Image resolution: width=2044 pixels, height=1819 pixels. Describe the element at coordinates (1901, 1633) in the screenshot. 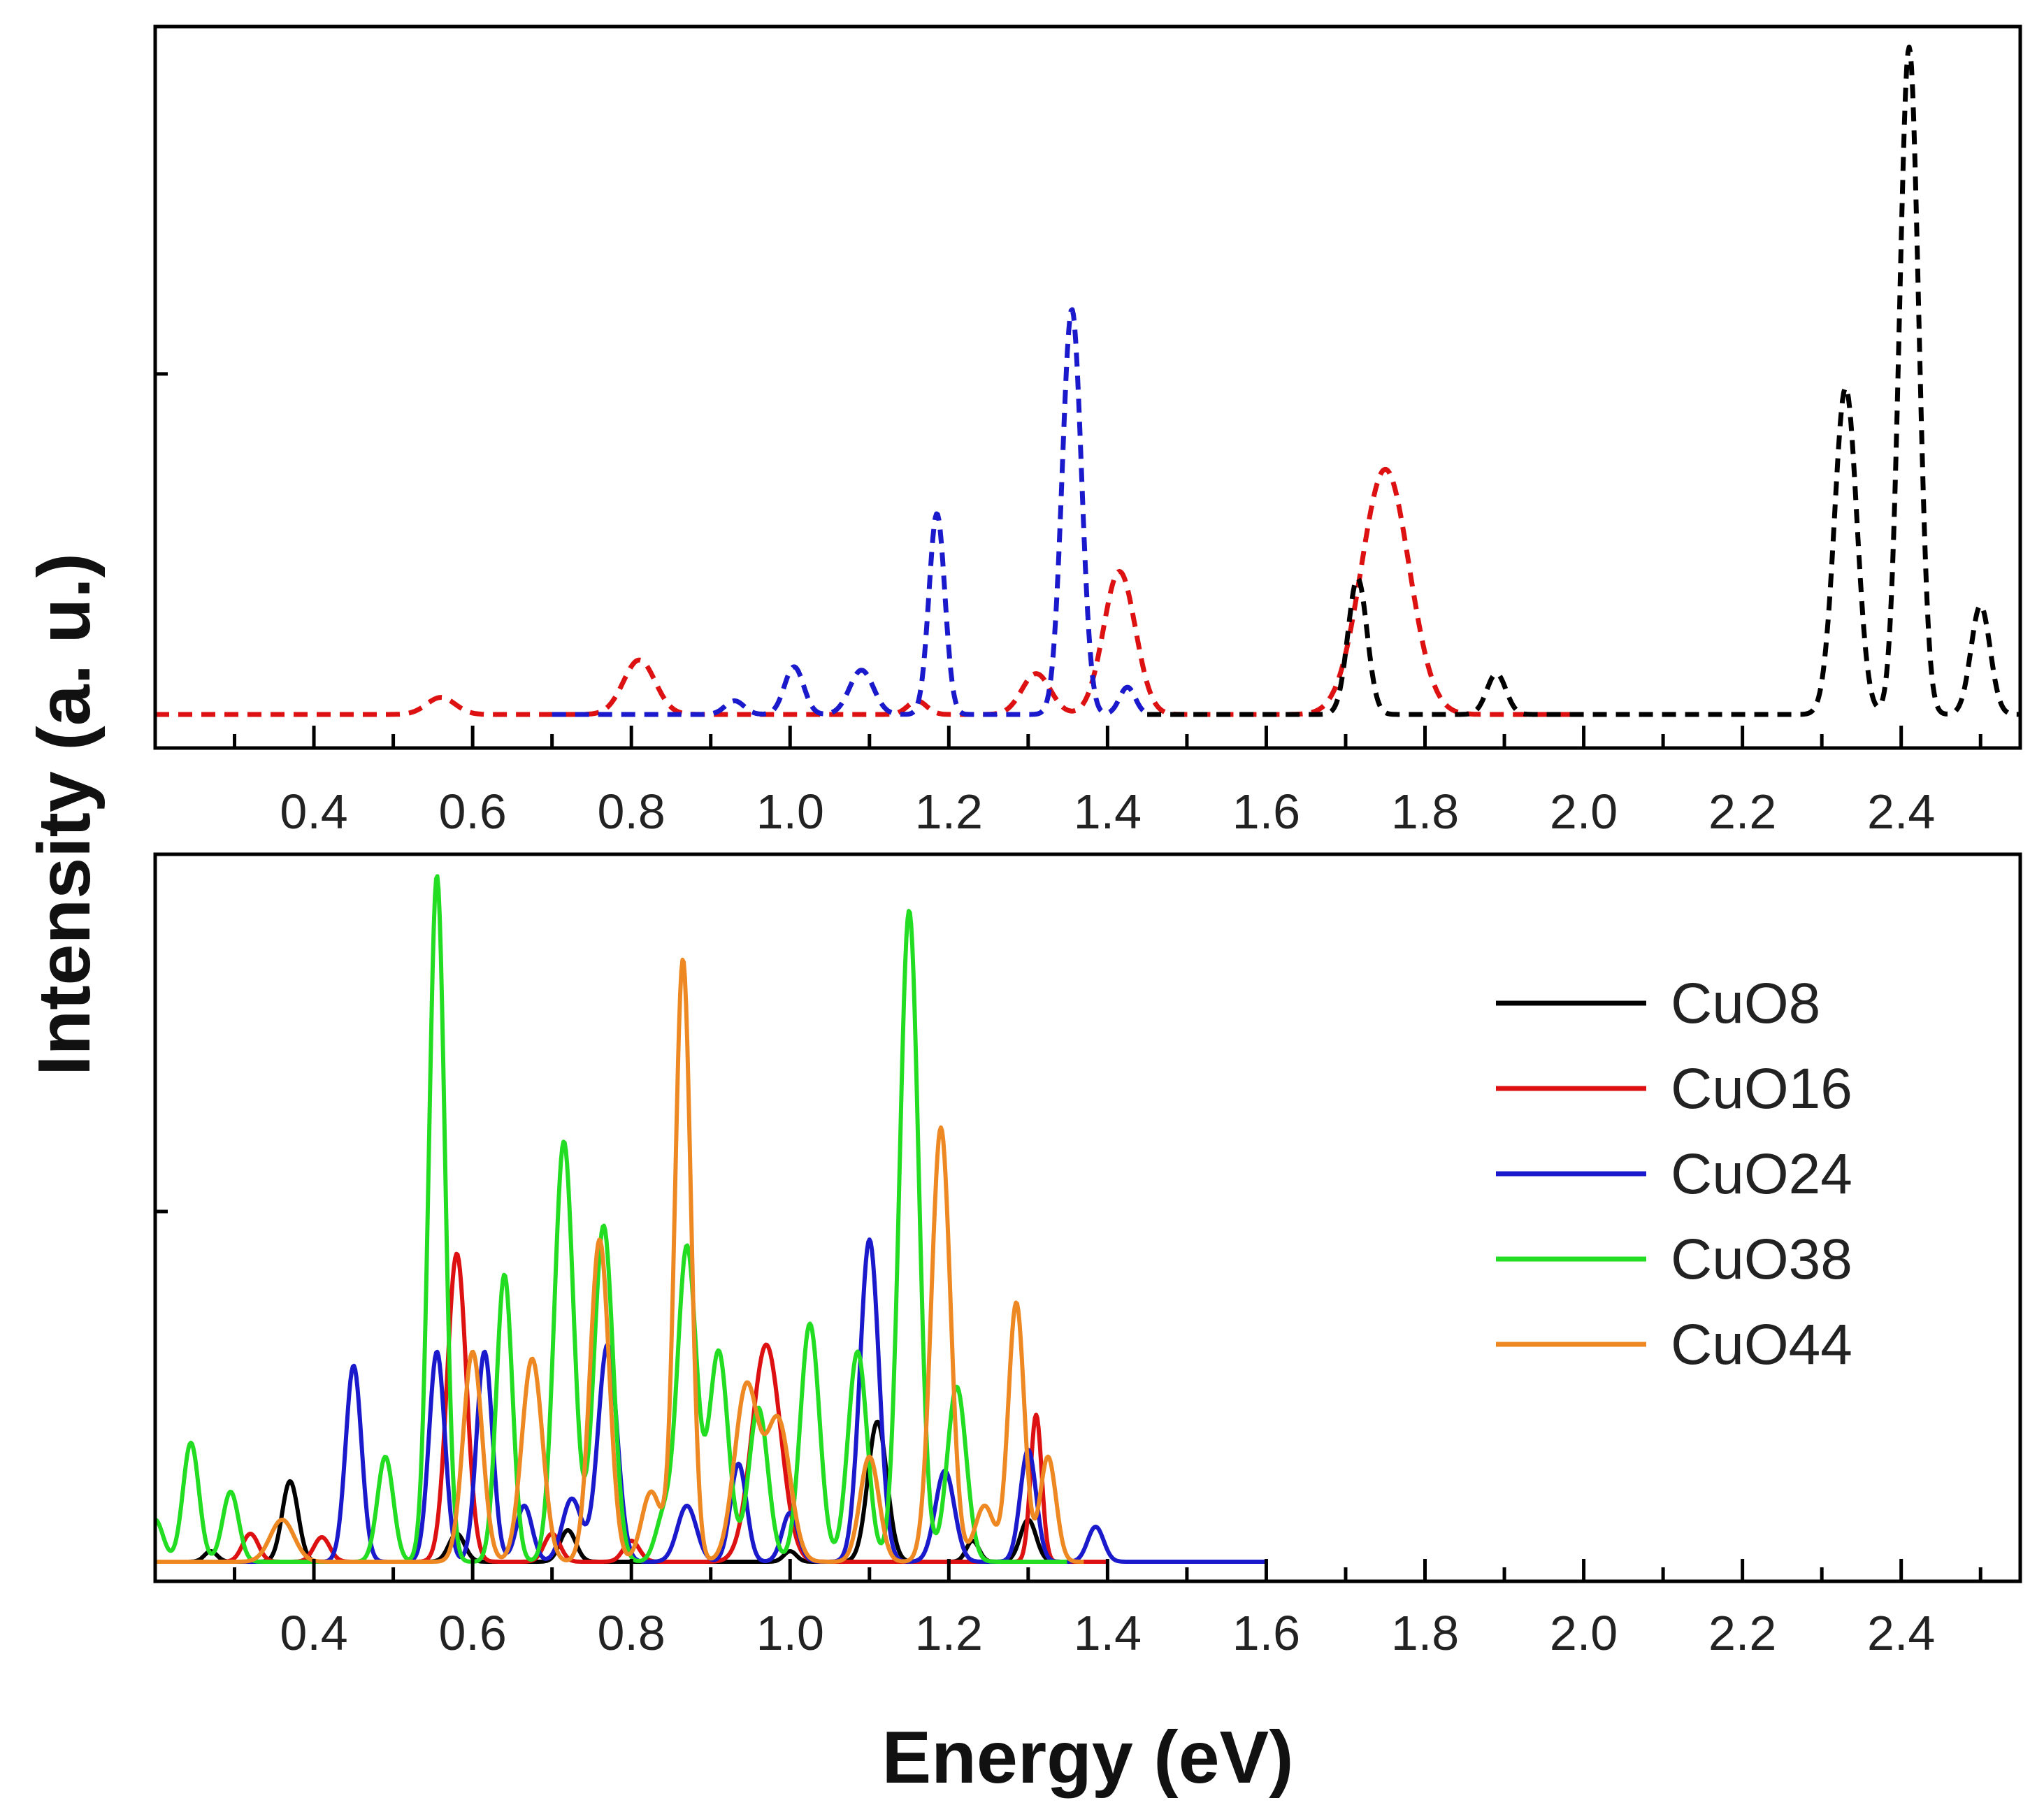

I see `bottom-x-tick-label: 2.4` at that location.